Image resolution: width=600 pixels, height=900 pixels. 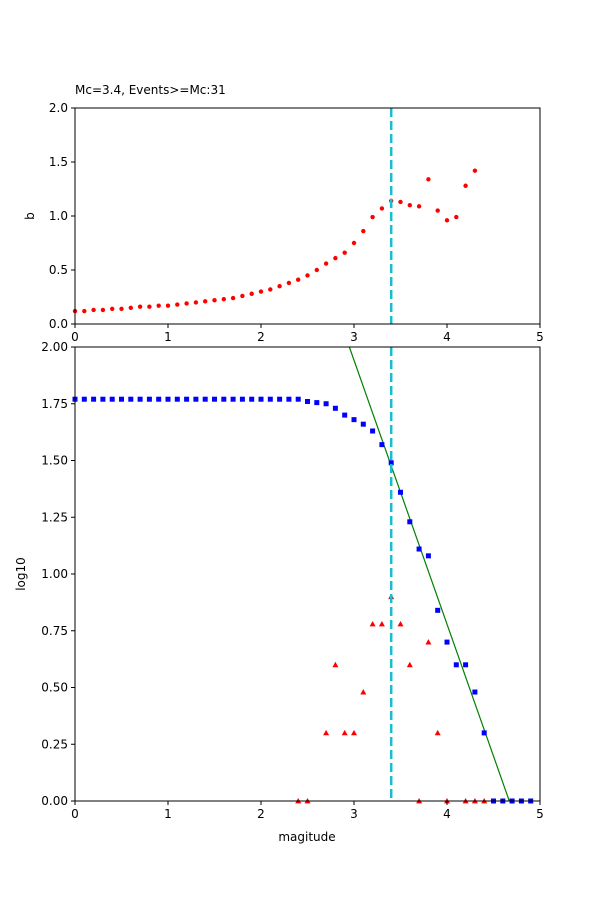 What do you see at coordinates (21, 574) in the screenshot?
I see `fmd-plot-ylabel: log10` at bounding box center [21, 574].